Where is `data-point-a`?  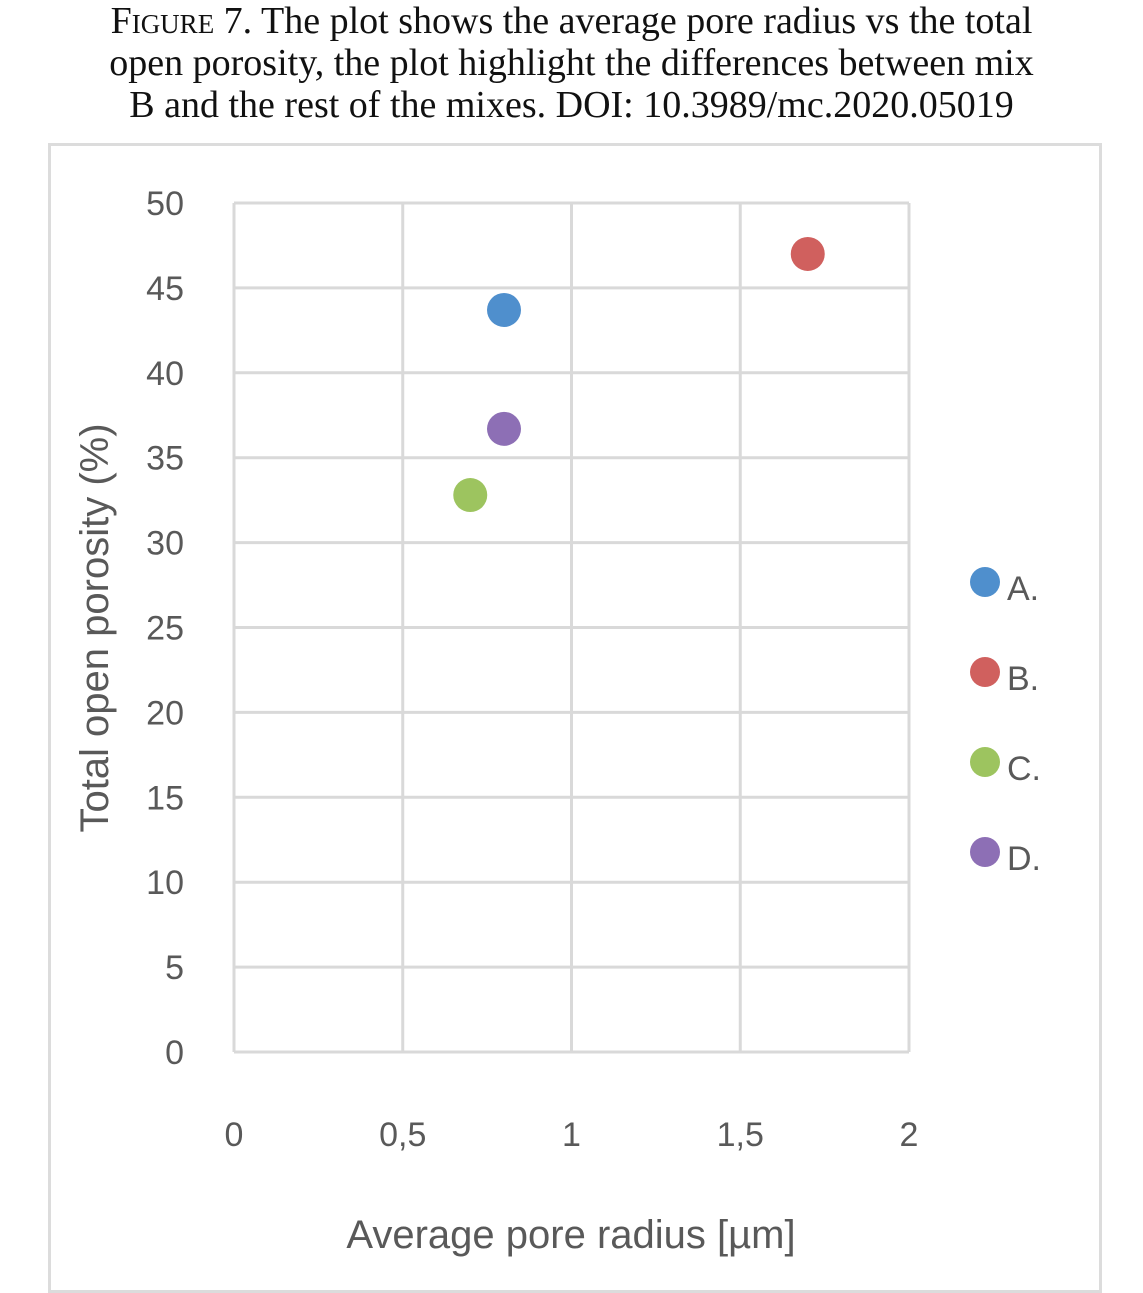 data-point-a is located at coordinates (504, 309).